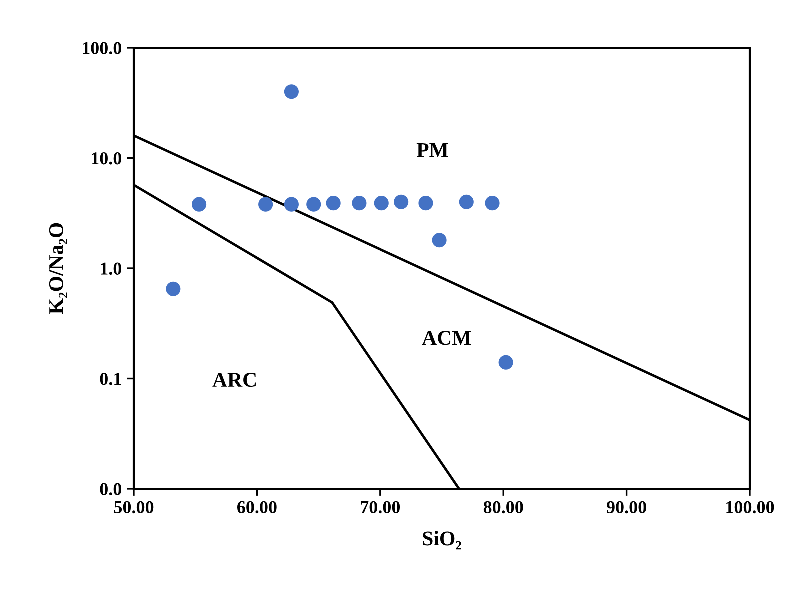  Describe the element at coordinates (58, 268) in the screenshot. I see `y-axis-title: K₂O/Na₂O` at that location.